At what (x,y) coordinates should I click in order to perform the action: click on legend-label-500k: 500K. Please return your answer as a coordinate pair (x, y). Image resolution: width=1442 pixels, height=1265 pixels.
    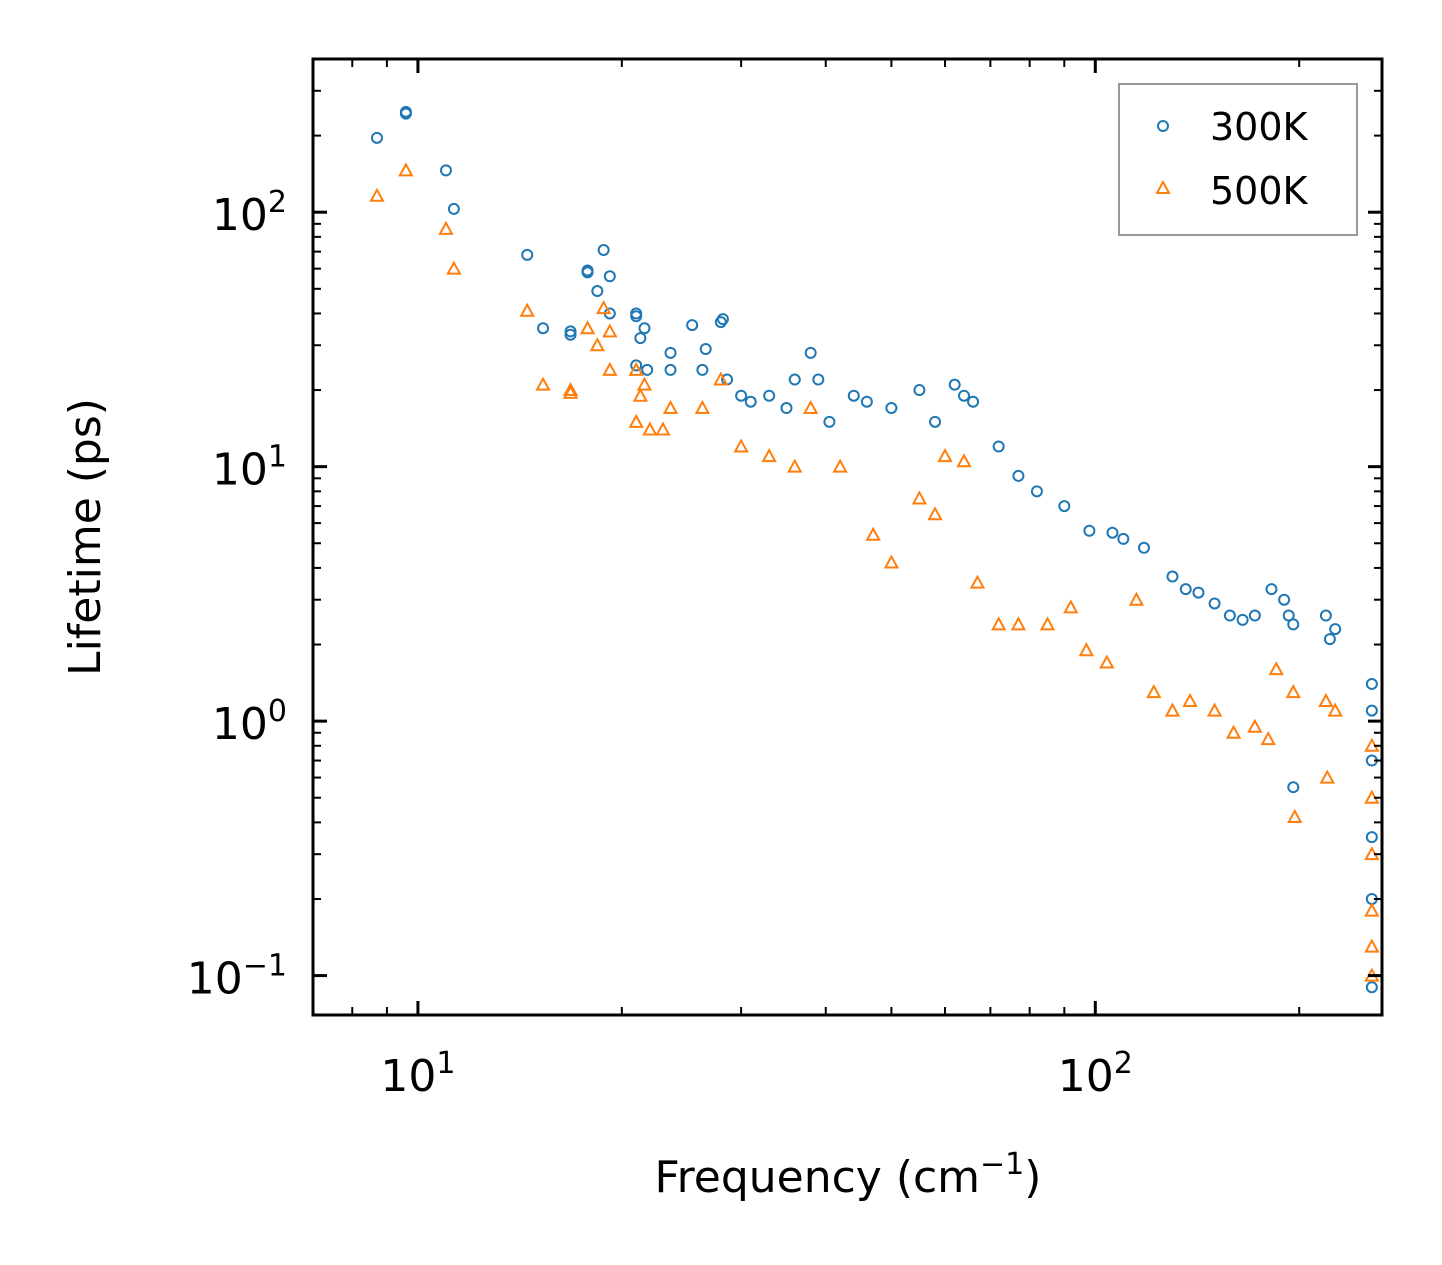
    Looking at the image, I should click on (1259, 191).